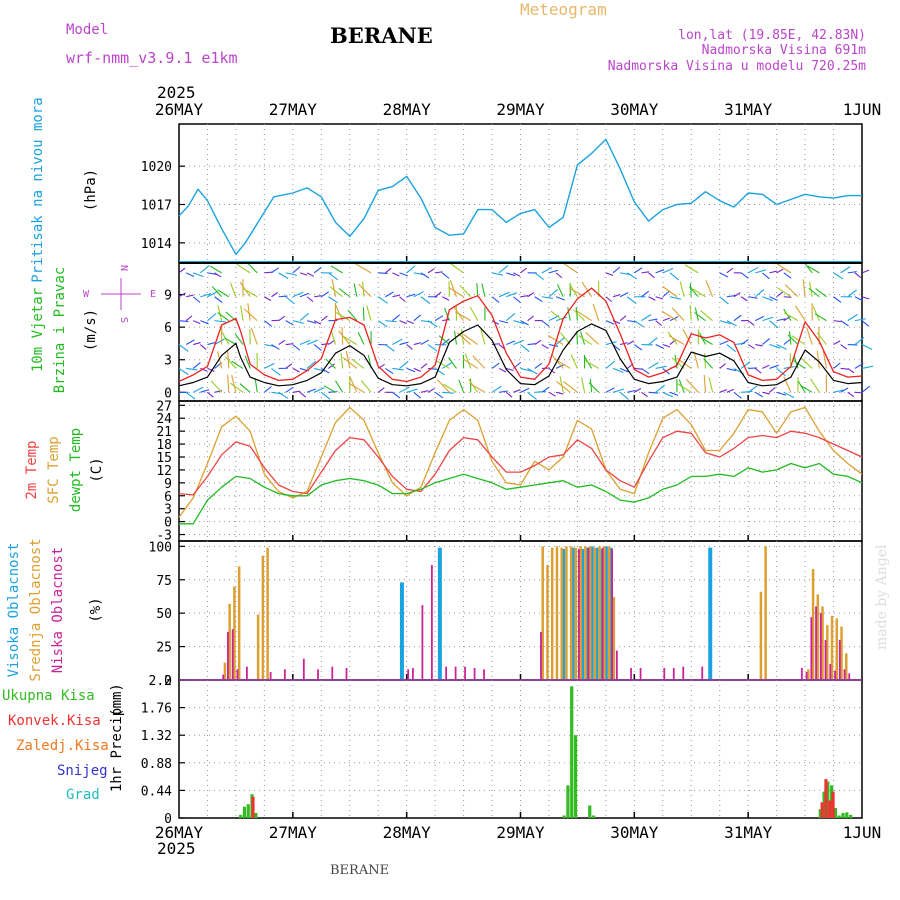 The height and width of the screenshot is (900, 900). Describe the element at coordinates (32, 469) in the screenshot. I see `temp2m-label: 2m Temp` at that location.